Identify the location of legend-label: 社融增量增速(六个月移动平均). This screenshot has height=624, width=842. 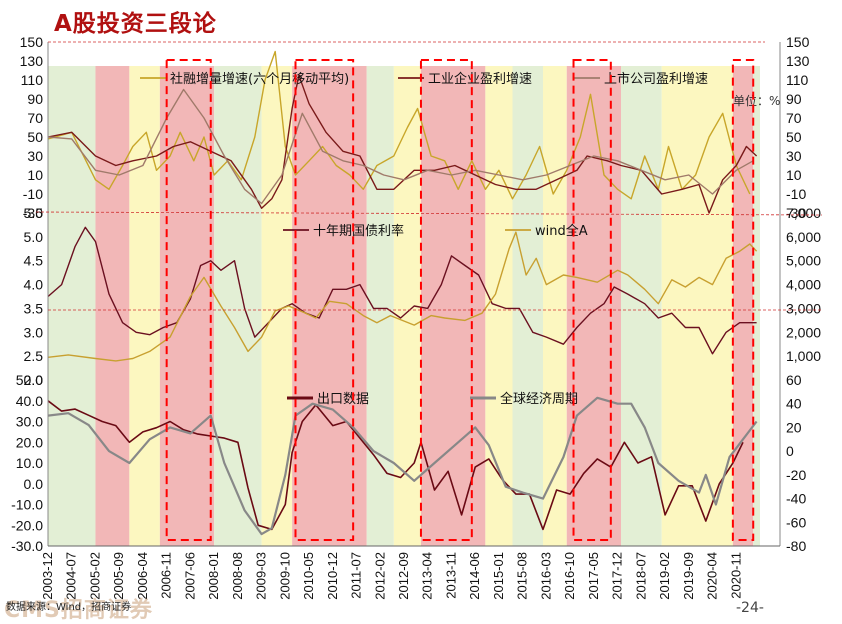
(259, 79).